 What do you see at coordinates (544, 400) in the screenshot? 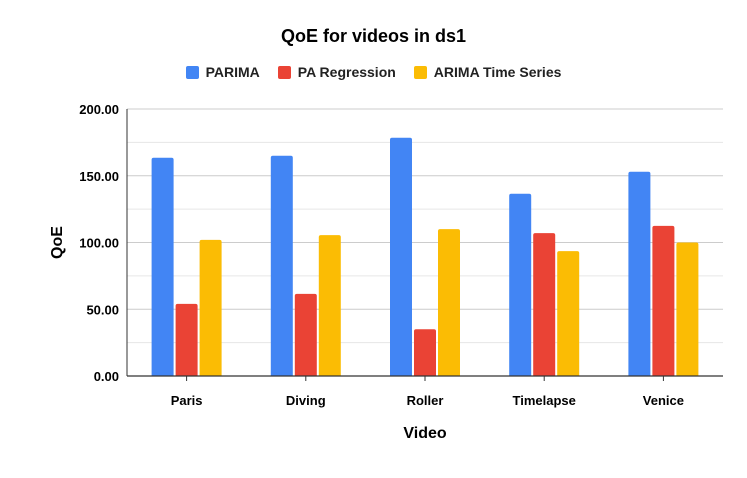
I see `x-tick-label: Timelapse` at bounding box center [544, 400].